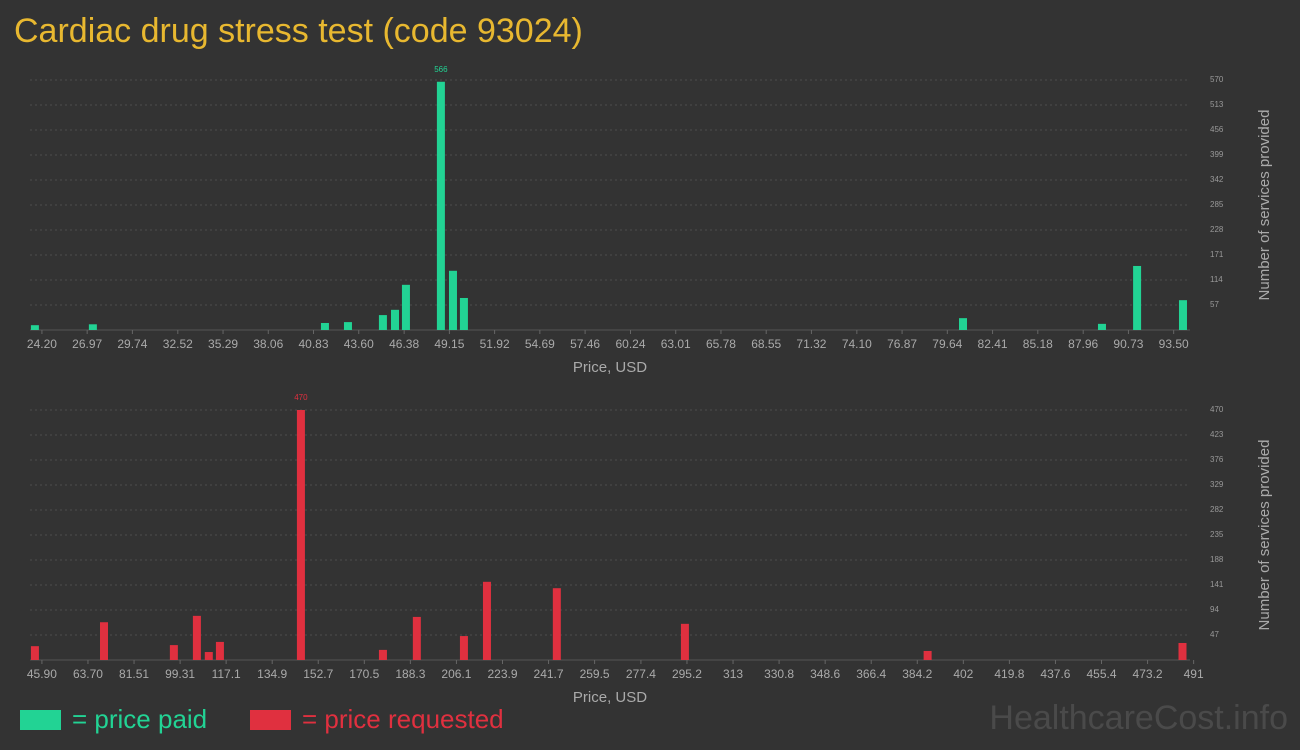  I want to click on y-tick-label: 188, so click(1217, 559).